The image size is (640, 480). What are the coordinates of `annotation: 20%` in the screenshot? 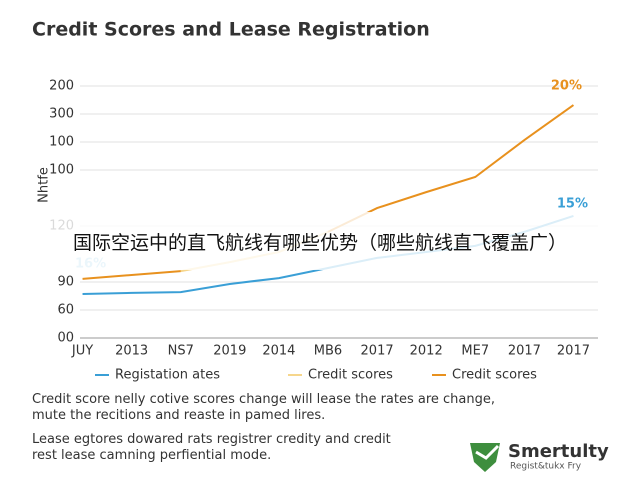 It's located at (566, 86).